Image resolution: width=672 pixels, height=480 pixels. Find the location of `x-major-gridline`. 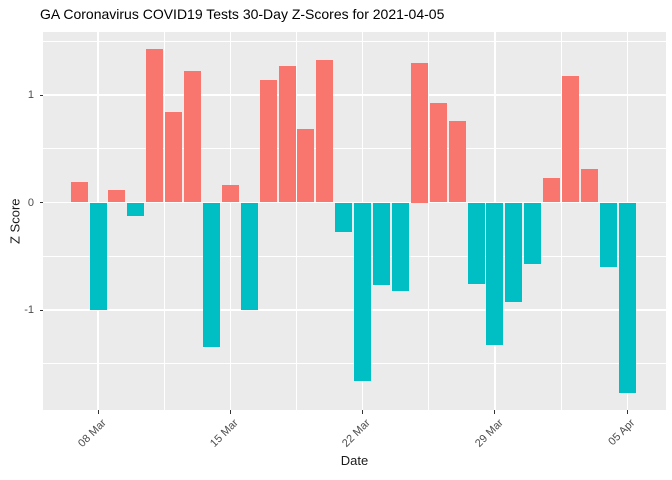

x-major-gridline is located at coordinates (230, 221).